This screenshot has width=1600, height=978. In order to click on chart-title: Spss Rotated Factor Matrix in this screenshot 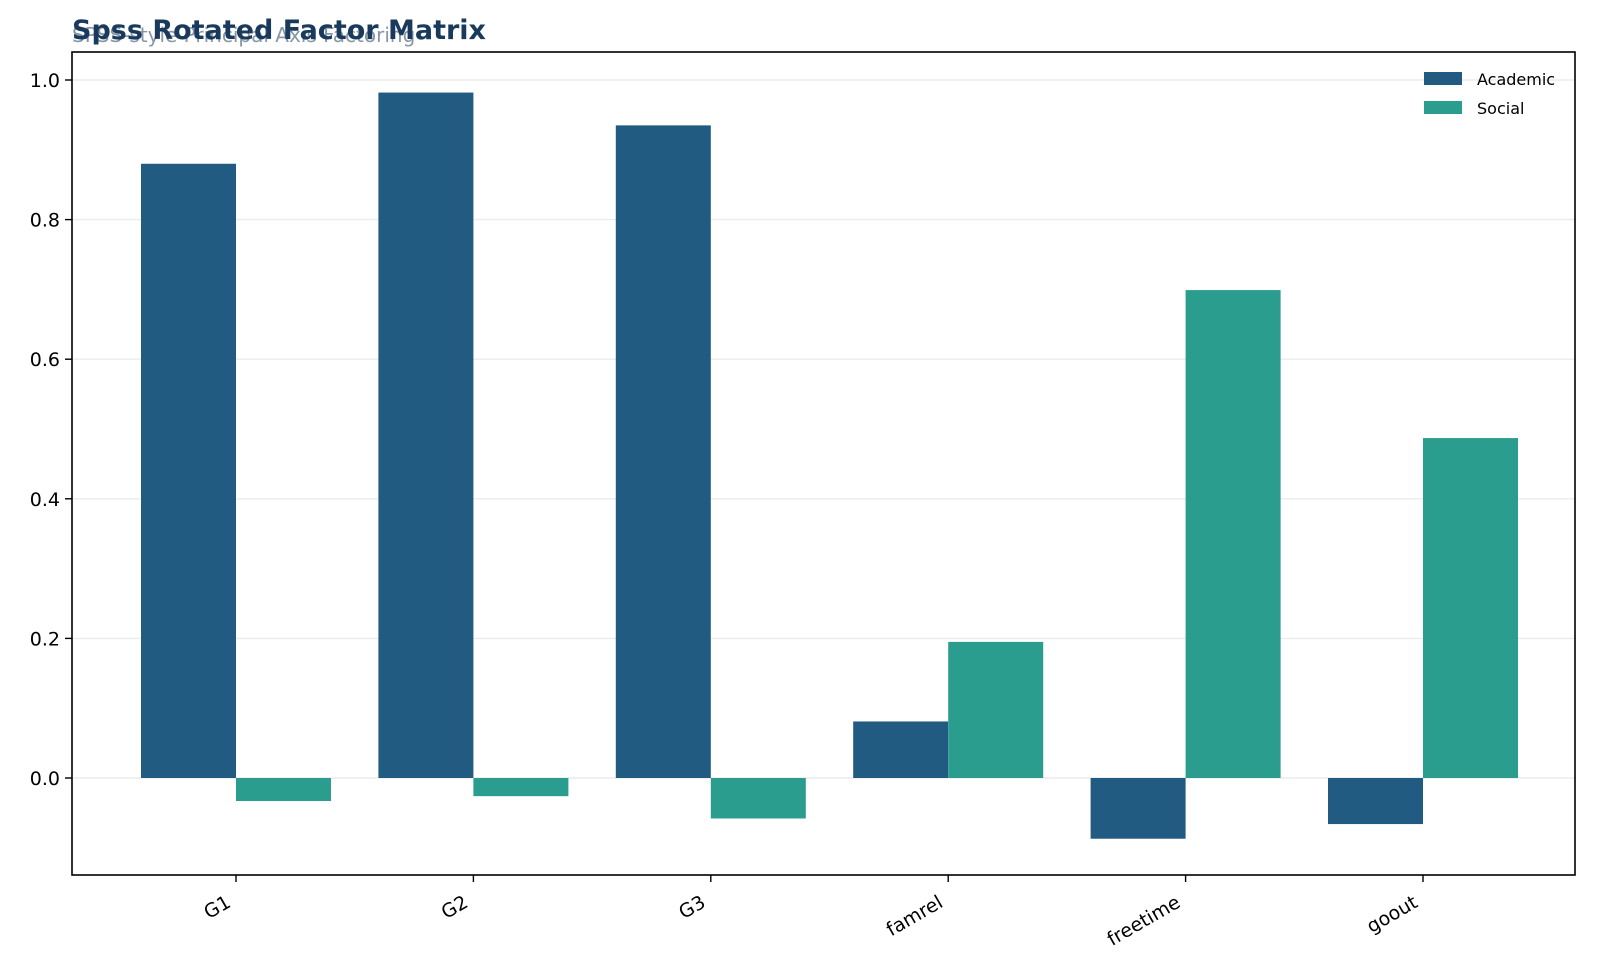, I will do `click(279, 30)`.